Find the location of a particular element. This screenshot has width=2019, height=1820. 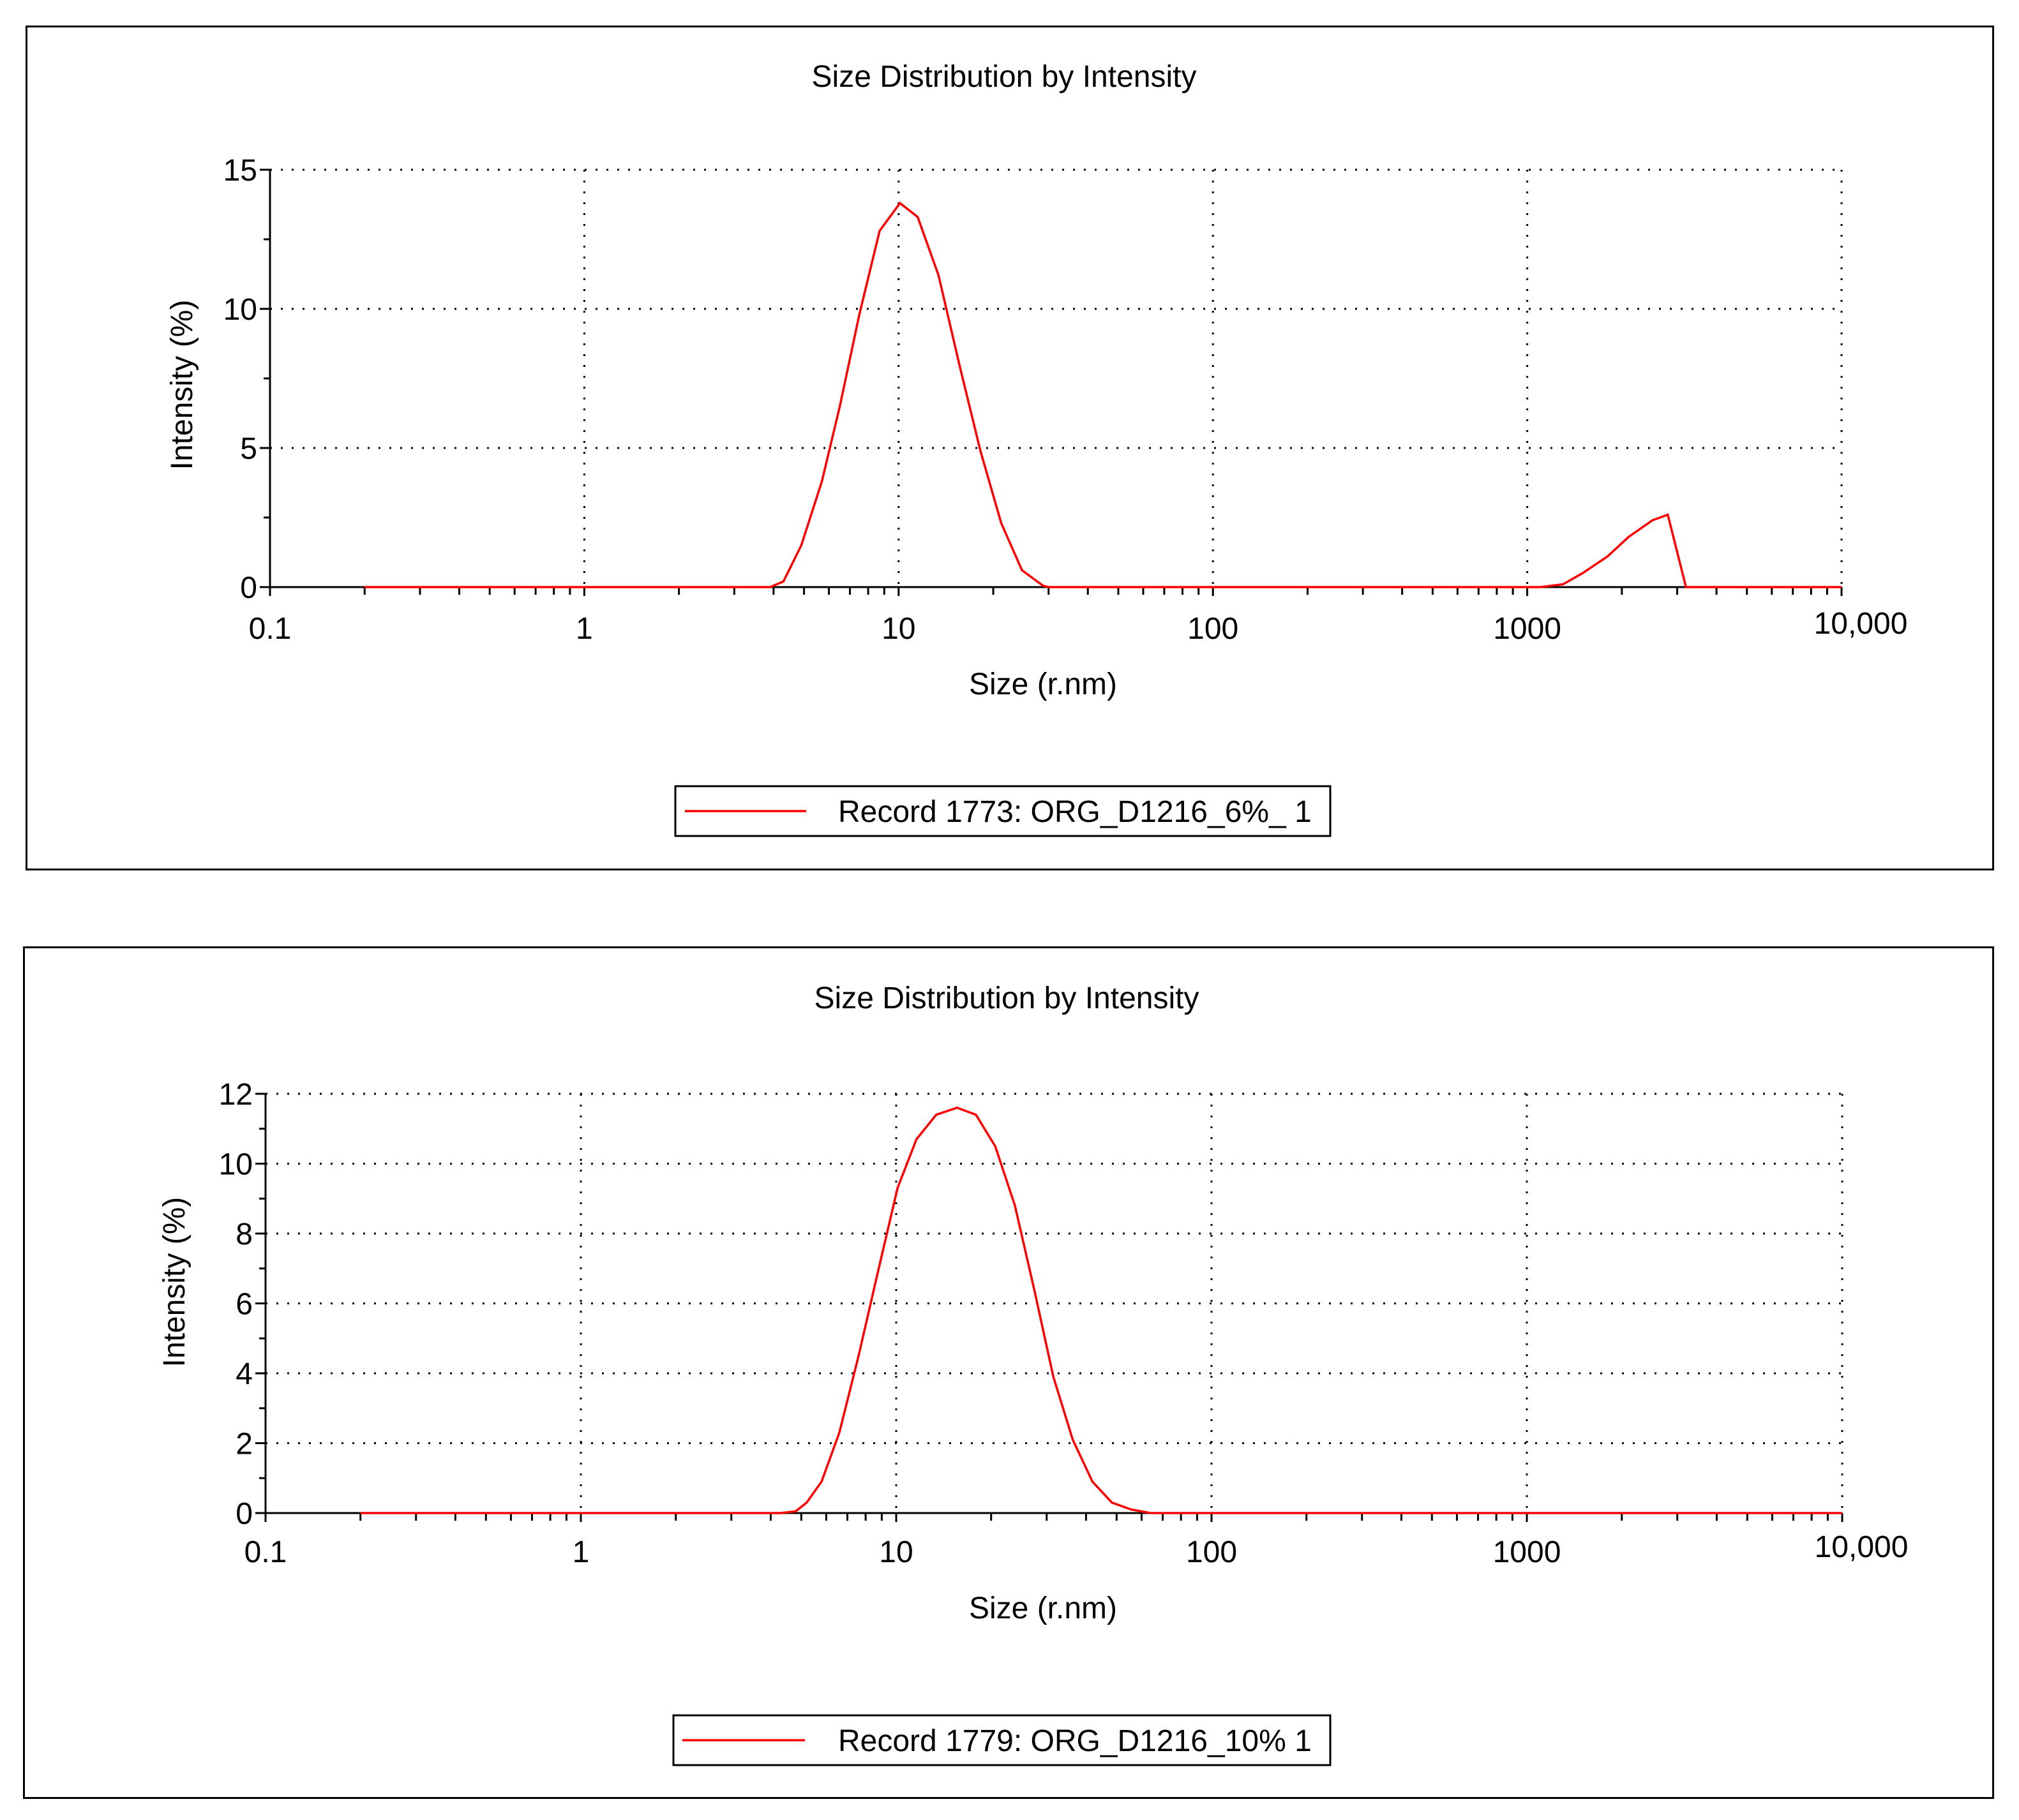

y-tick-label: 6 is located at coordinates (244, 1305).